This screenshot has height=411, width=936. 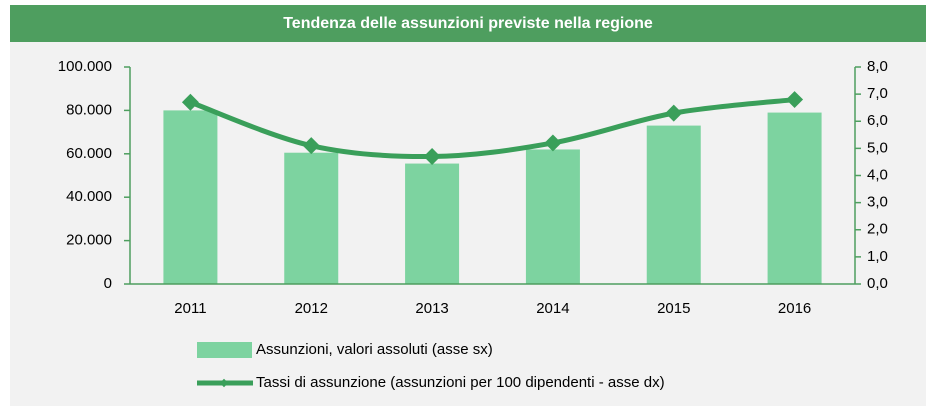 What do you see at coordinates (877, 120) in the screenshot?
I see `y2-tick-label: 6,0` at bounding box center [877, 120].